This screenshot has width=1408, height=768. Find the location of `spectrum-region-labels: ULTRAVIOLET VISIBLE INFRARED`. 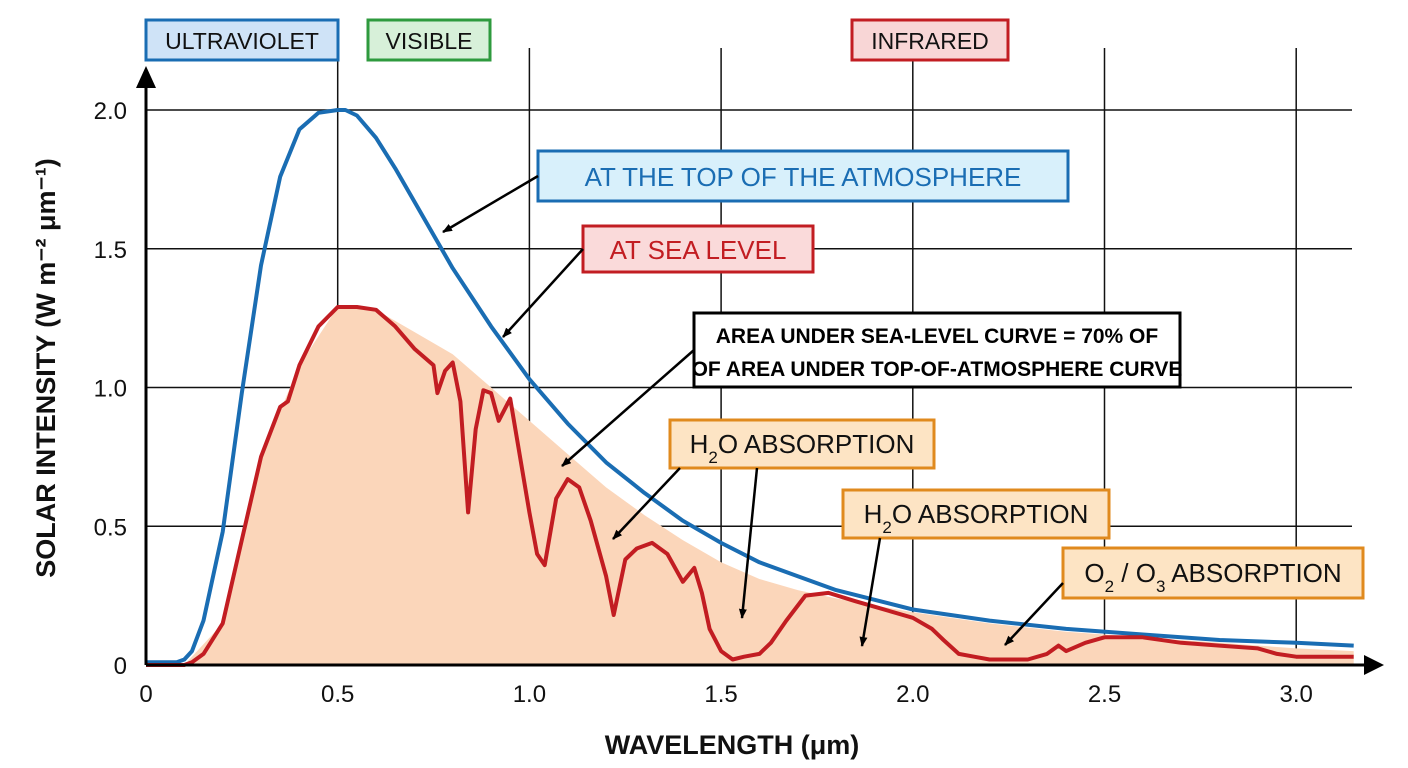

spectrum-region-labels: ULTRAVIOLET VISIBLE INFRARED is located at coordinates (577, 40).